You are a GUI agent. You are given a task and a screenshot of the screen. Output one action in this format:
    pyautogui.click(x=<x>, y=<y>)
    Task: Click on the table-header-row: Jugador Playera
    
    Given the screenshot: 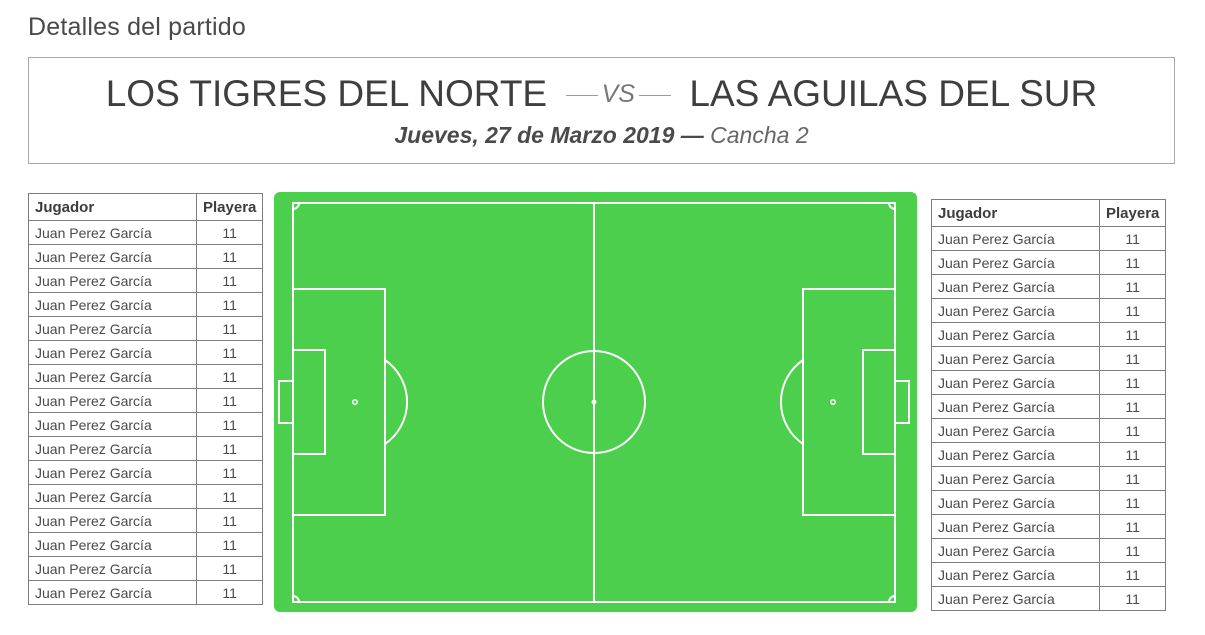 What is the action you would take?
    pyautogui.click(x=1049, y=213)
    